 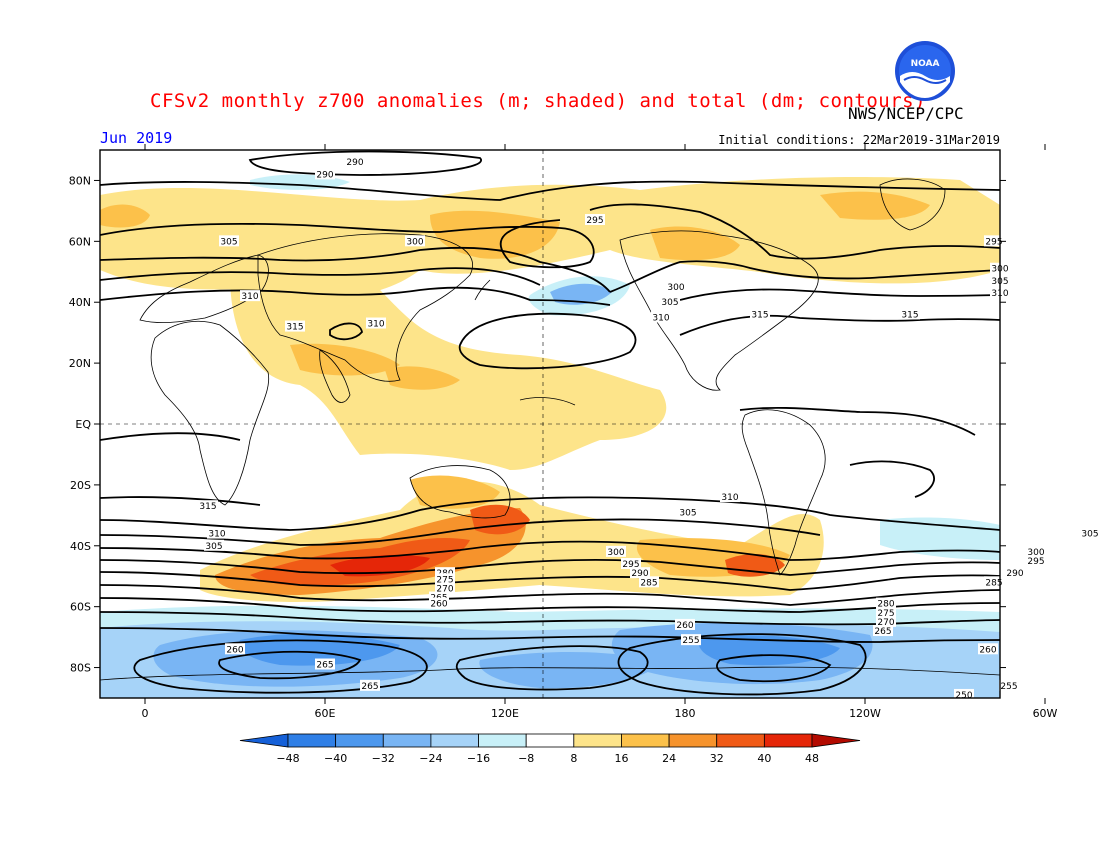 What do you see at coordinates (885, 605) in the screenshot?
I see `contour-label: 280` at bounding box center [885, 605].